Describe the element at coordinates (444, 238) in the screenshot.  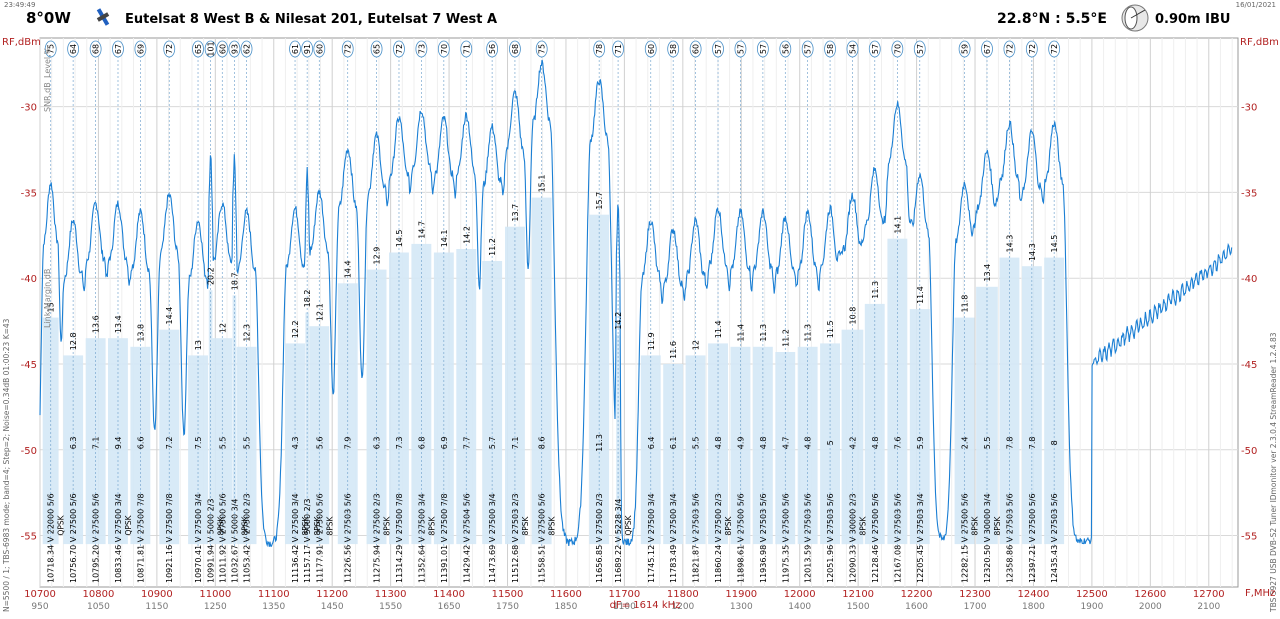
I see `snr-label: 14.1` at that location.